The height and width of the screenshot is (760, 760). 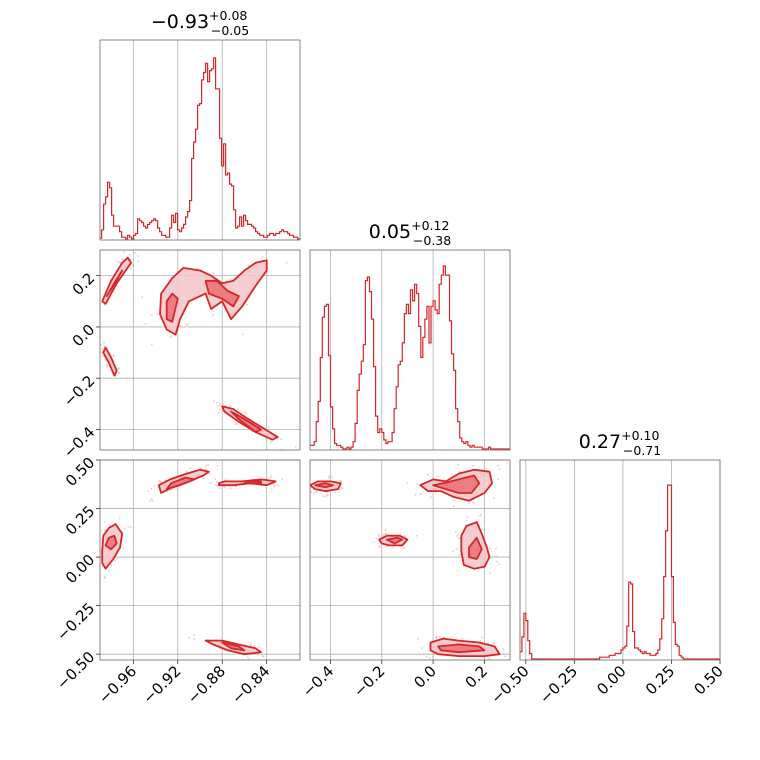 I want to click on x-axis-2: −0.50 −0.25 0.00 0.25 0.50, so click(x=607, y=683).